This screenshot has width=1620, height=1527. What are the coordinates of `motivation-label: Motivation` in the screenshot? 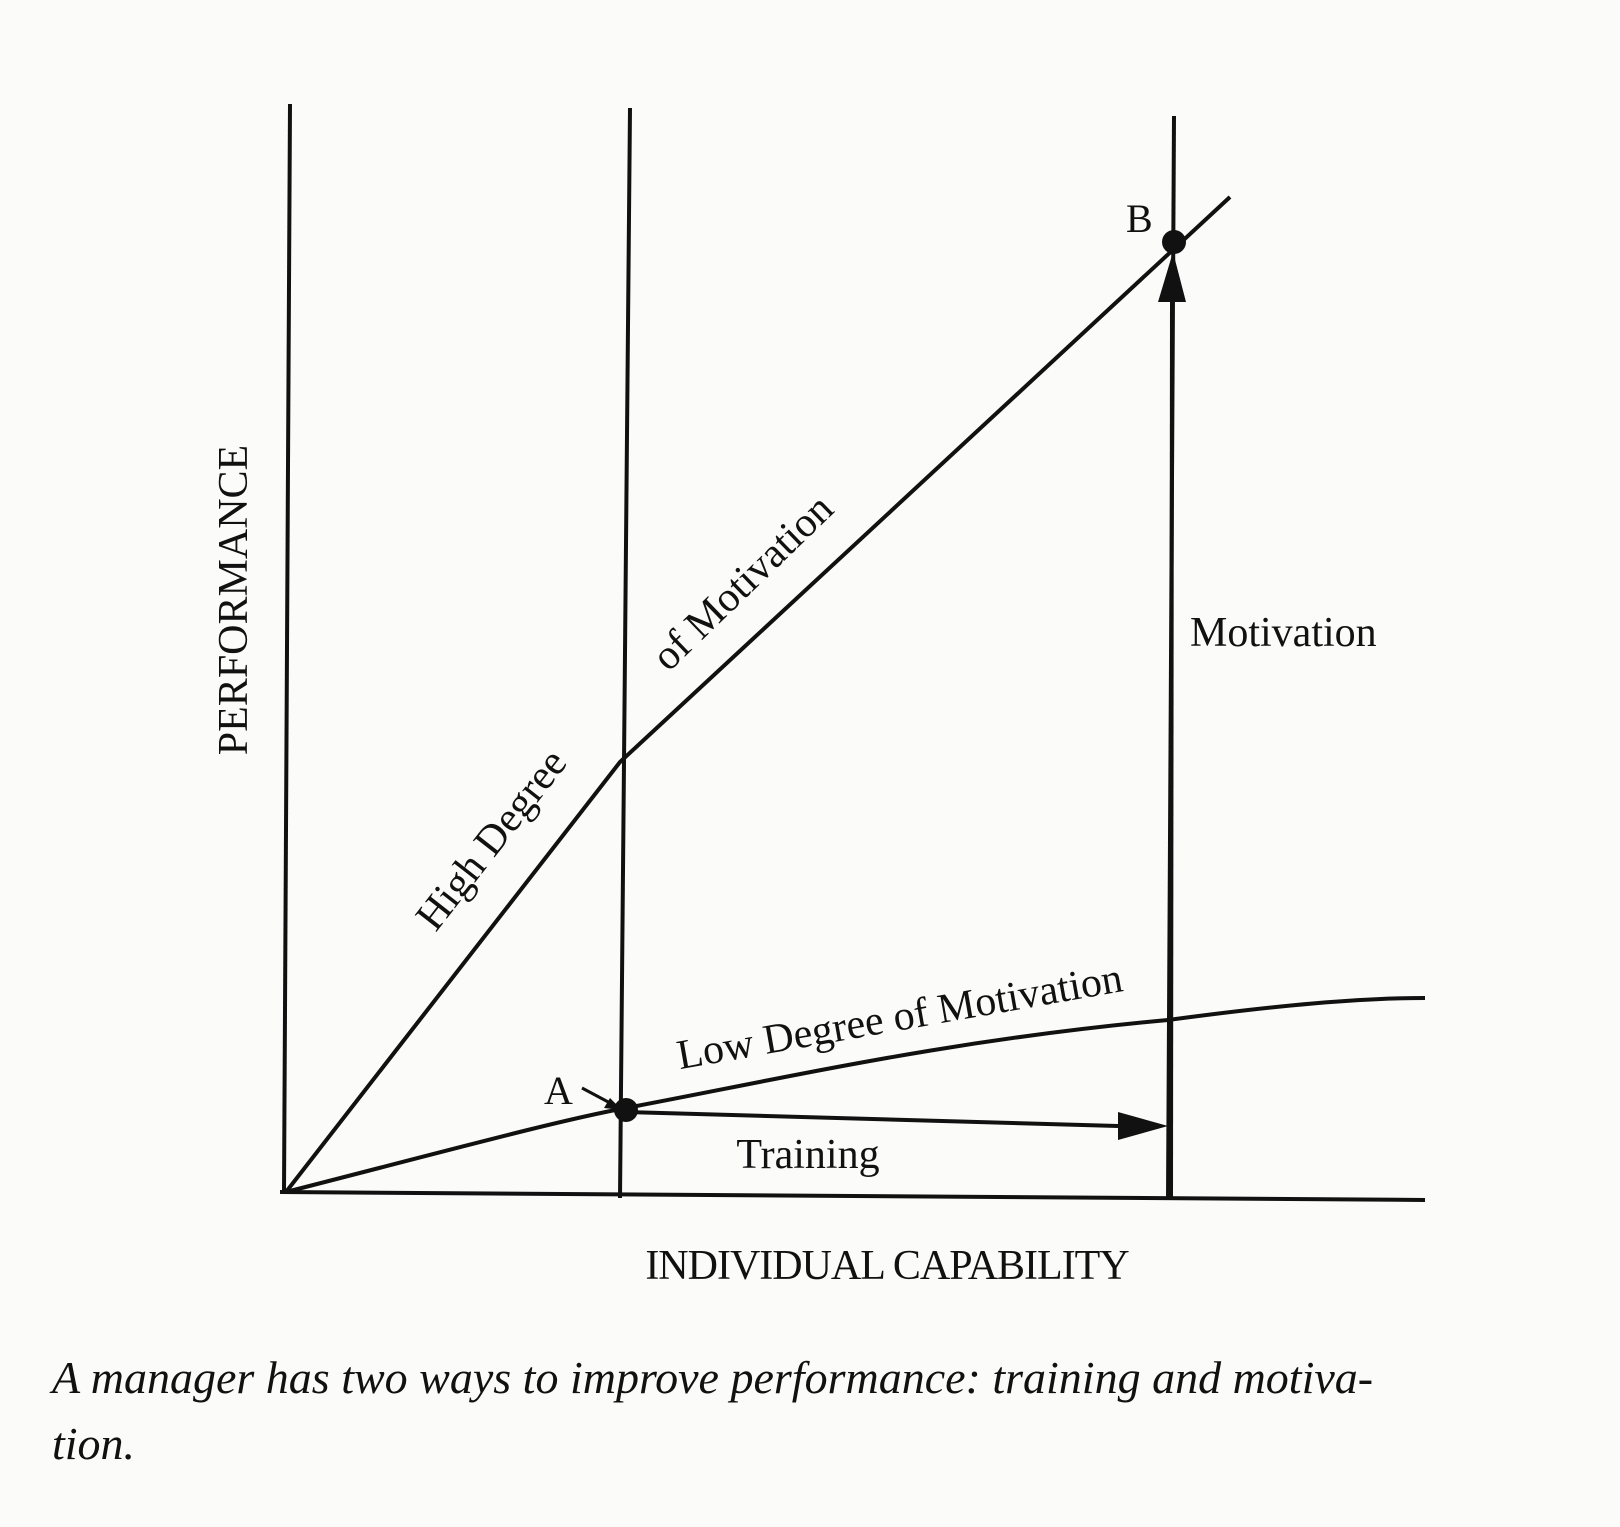 It's located at (1283, 633).